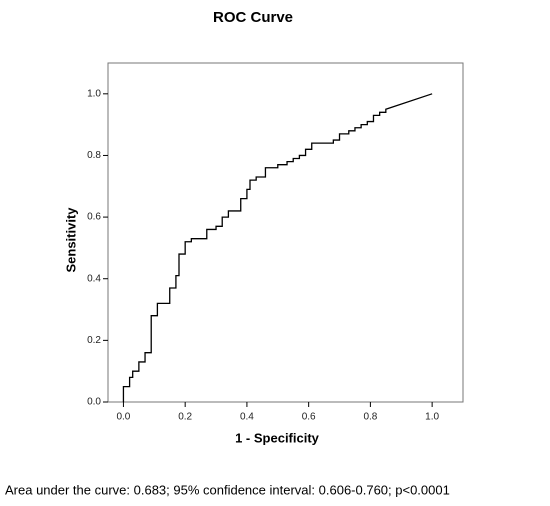  Describe the element at coordinates (94, 93) in the screenshot. I see `y-tick-label: 1.0` at that location.